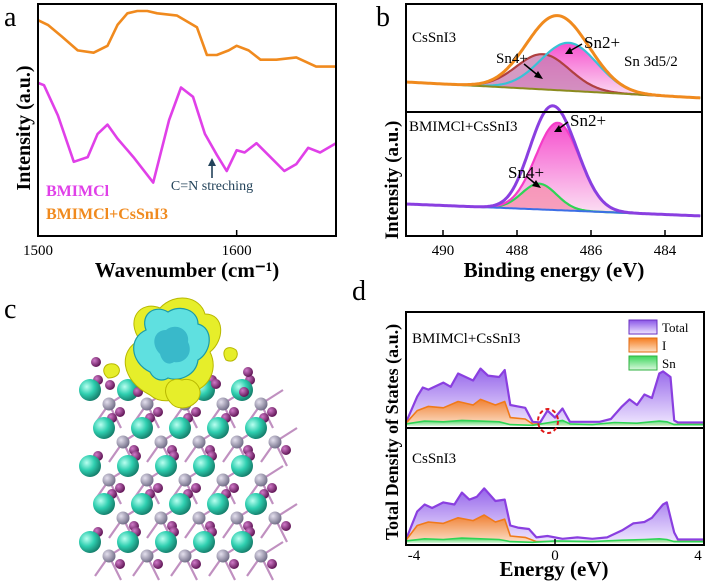 The height and width of the screenshot is (581, 709). What do you see at coordinates (237, 251) in the screenshot?
I see `ftir-tick-label: 1600` at bounding box center [237, 251].